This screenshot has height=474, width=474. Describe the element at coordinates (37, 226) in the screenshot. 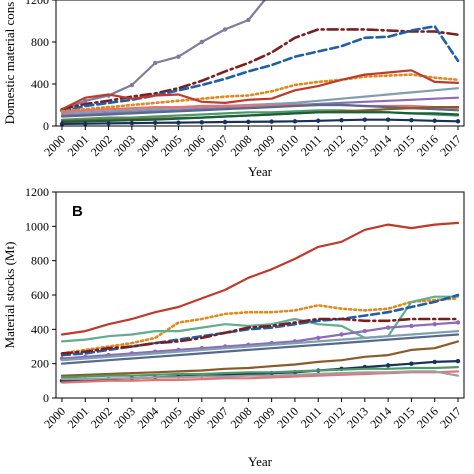

I see `y-tick-label: 1000` at that location.